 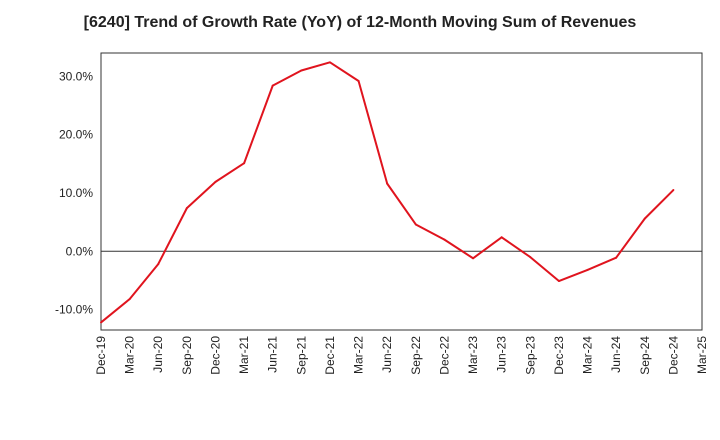 I want to click on y-tick-label: 10.0%, so click(x=76, y=193).